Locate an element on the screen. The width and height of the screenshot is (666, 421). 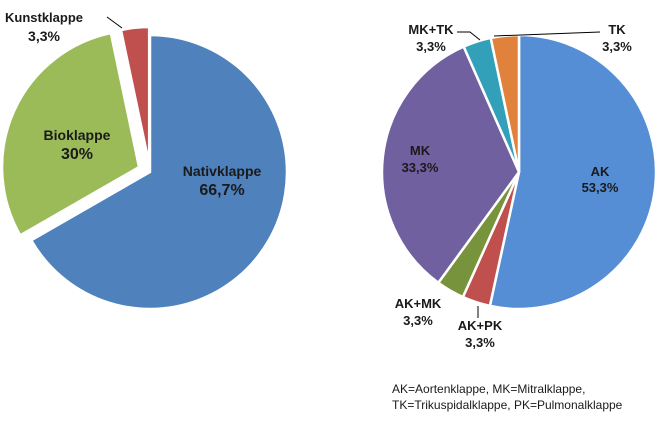
slice-label-kunstklappe: Kunstklappe is located at coordinates (44, 17).